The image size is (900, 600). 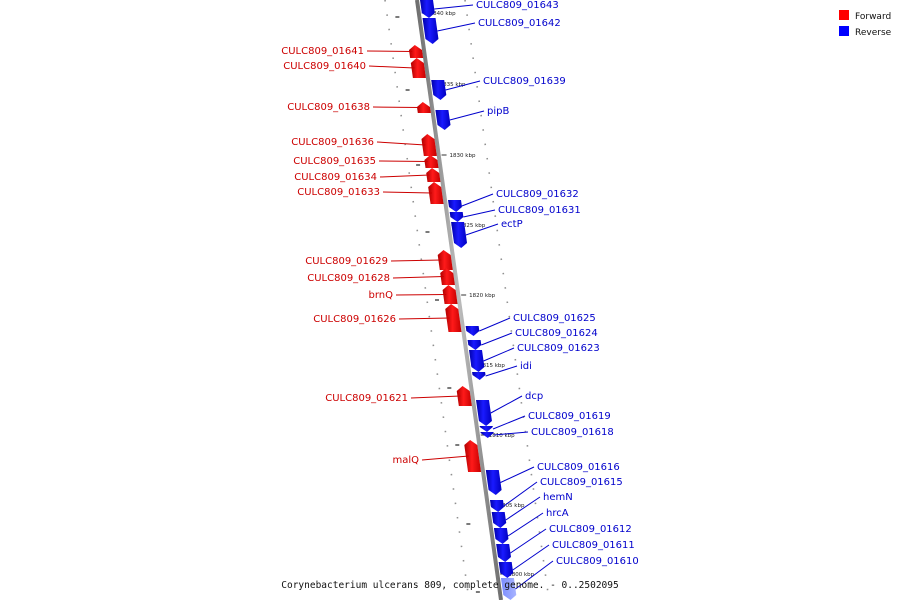 What do you see at coordinates (507, 300) in the screenshot?
I see `reverse-guide-line` at bounding box center [507, 300].